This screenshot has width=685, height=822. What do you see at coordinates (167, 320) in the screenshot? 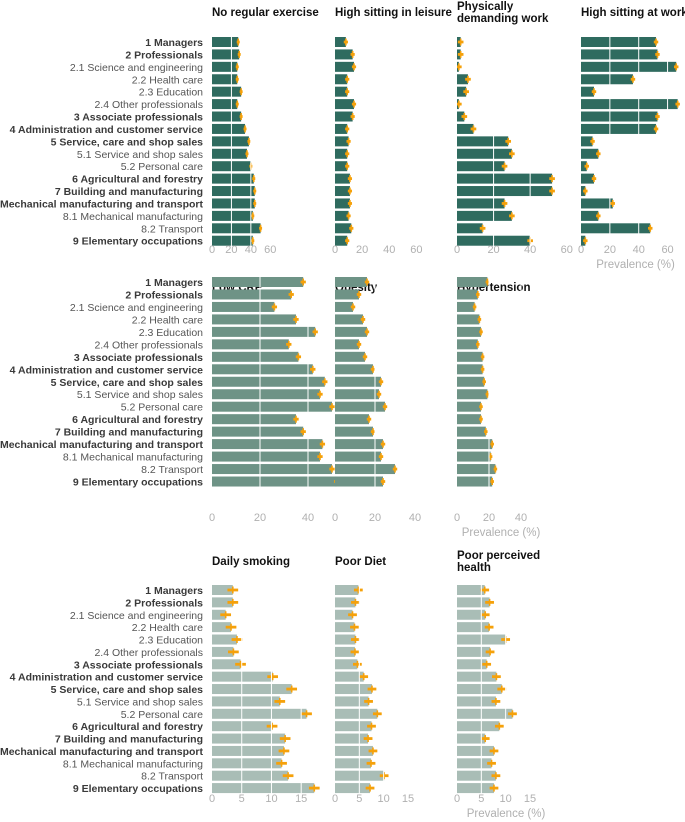
I see `category-label: 2.2 Health care` at bounding box center [167, 320].